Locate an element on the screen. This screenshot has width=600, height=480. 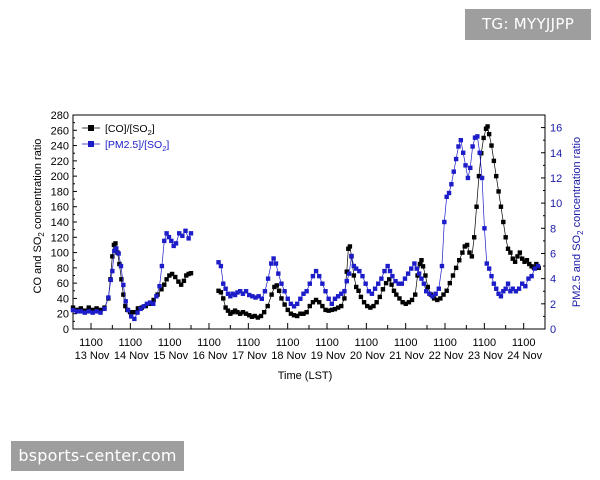
left-tick-label: 20 is located at coordinates (63, 315).